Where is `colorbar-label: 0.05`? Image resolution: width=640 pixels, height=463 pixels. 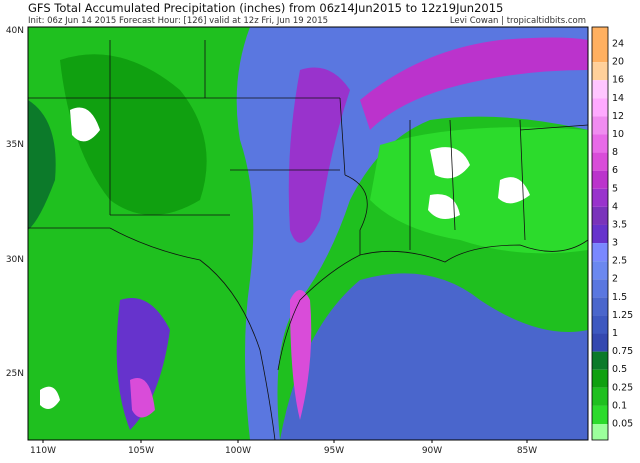 colorbar-label: 0.05 is located at coordinates (622, 424).